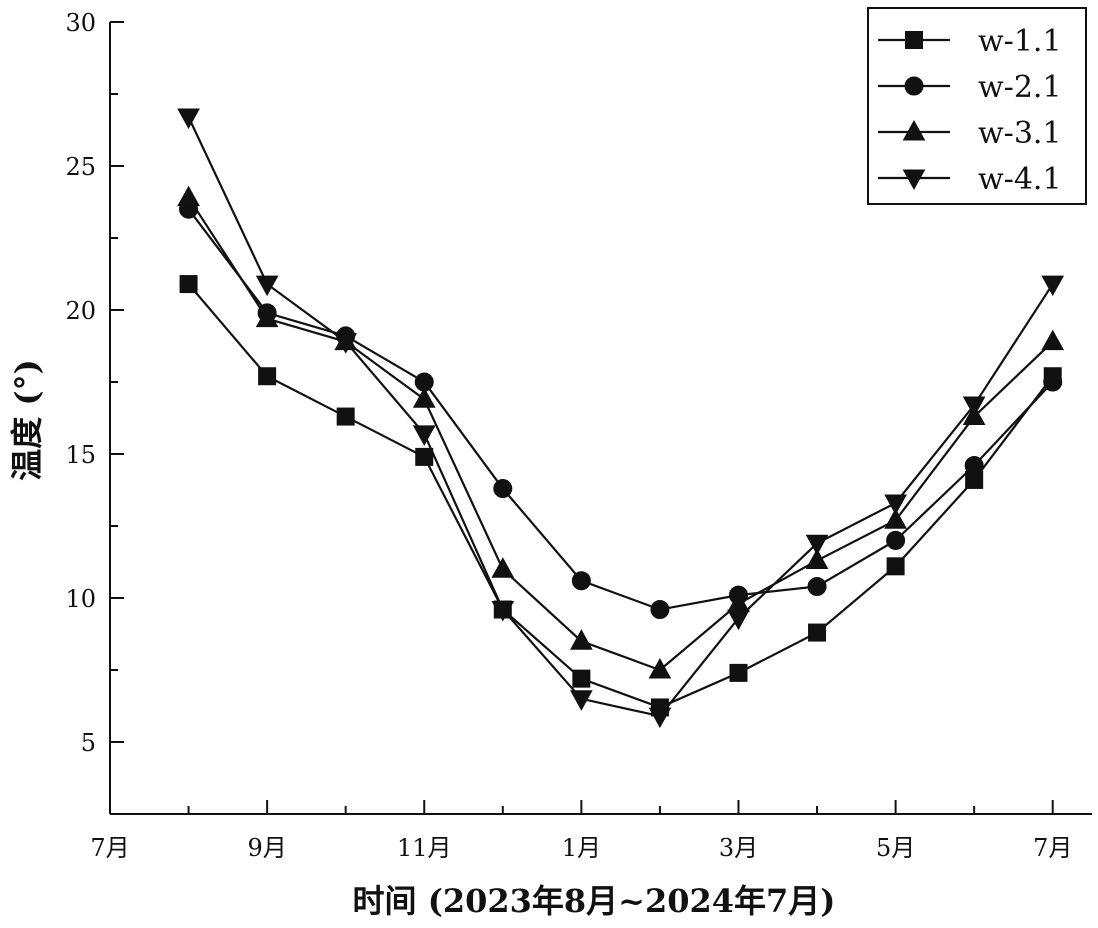  I want to click on y-tick-label: 15, so click(80, 455).